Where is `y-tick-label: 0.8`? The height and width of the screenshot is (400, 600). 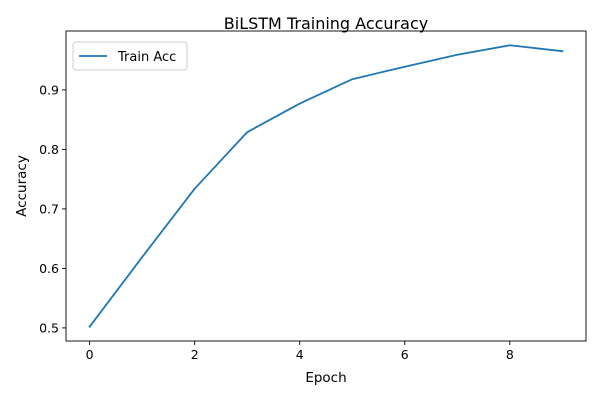 y-tick-label: 0.8 is located at coordinates (49, 149).